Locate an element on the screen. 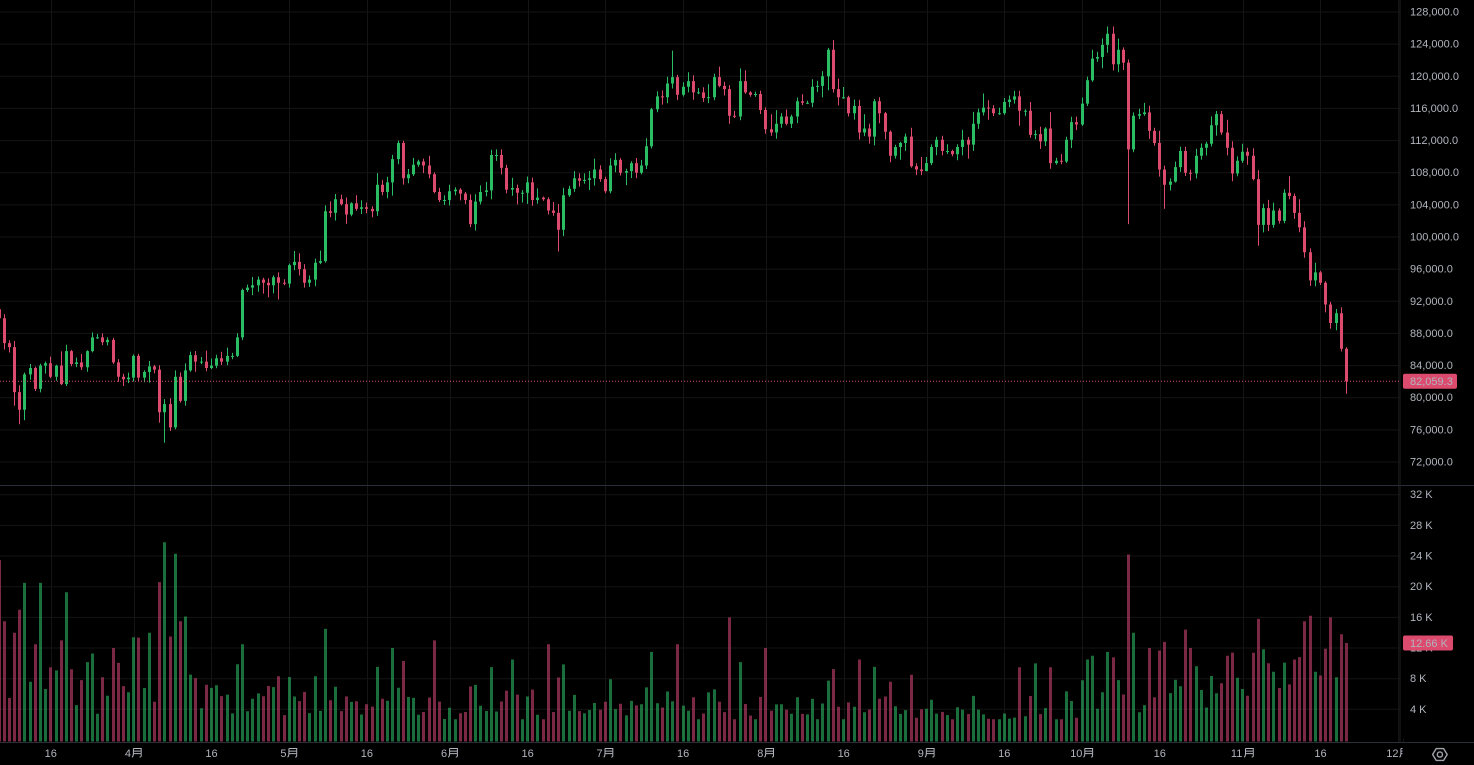 The width and height of the screenshot is (1474, 765). svg-text: 120,000.0 is located at coordinates (1434, 77).